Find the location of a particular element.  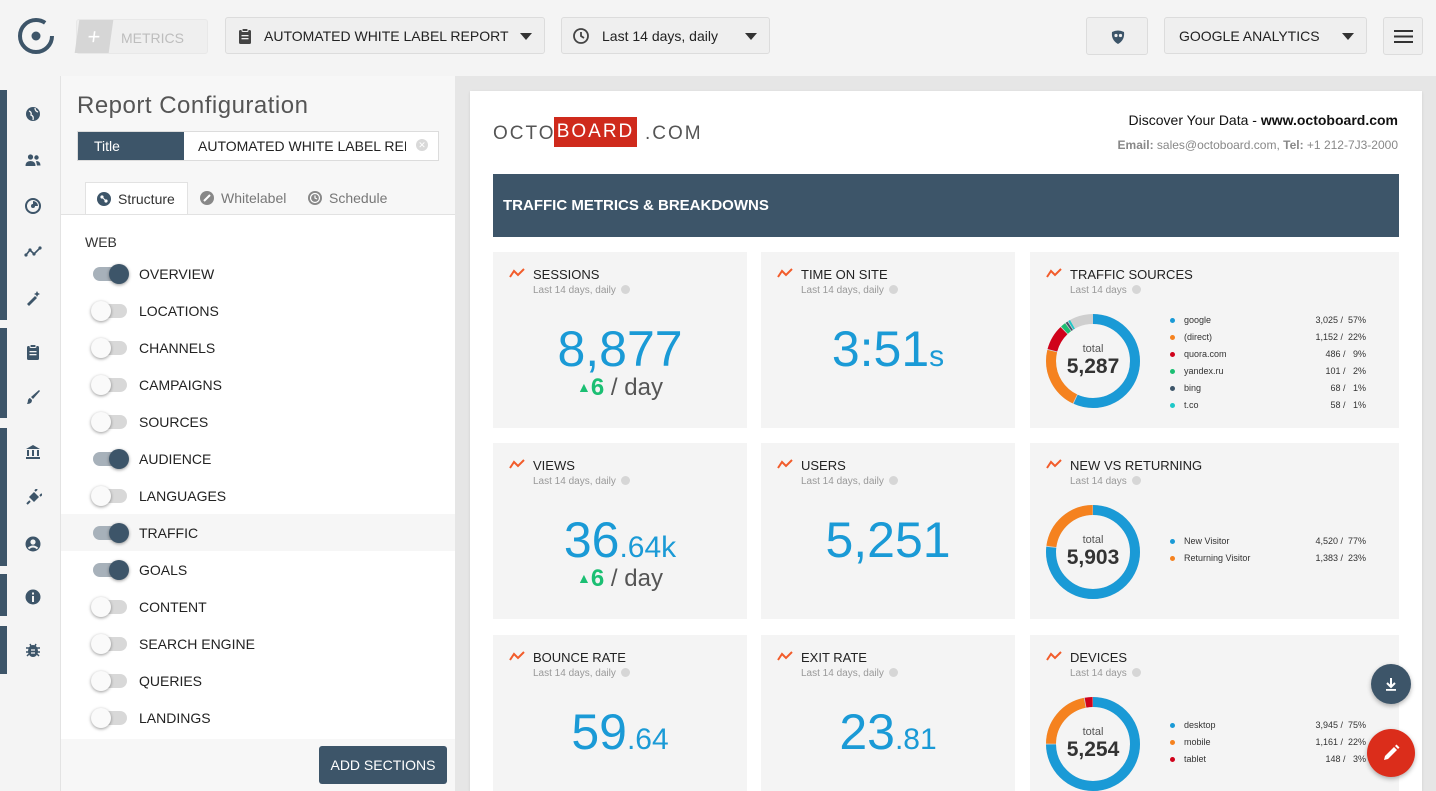

legend-value: 486 / 9% is located at coordinates (1345, 354).